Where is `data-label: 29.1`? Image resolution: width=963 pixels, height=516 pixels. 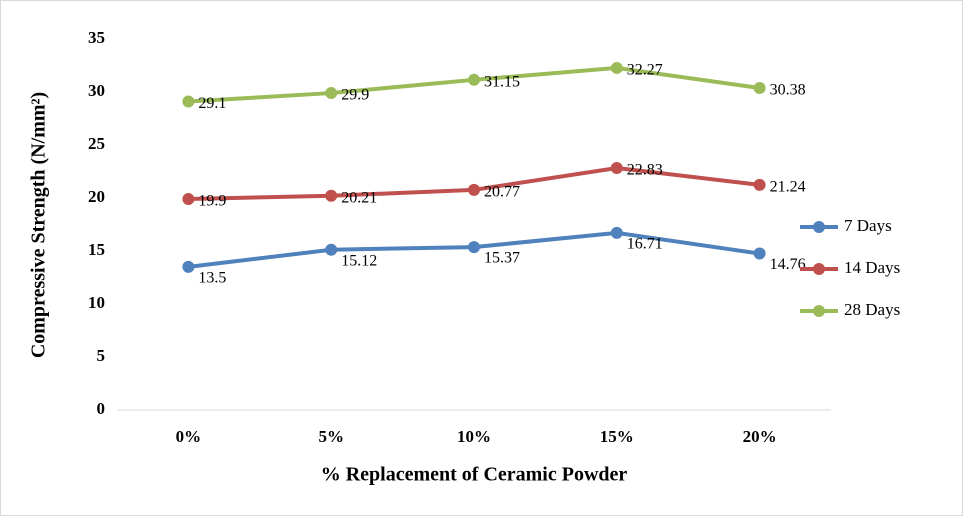
data-label: 29.1 is located at coordinates (212, 103).